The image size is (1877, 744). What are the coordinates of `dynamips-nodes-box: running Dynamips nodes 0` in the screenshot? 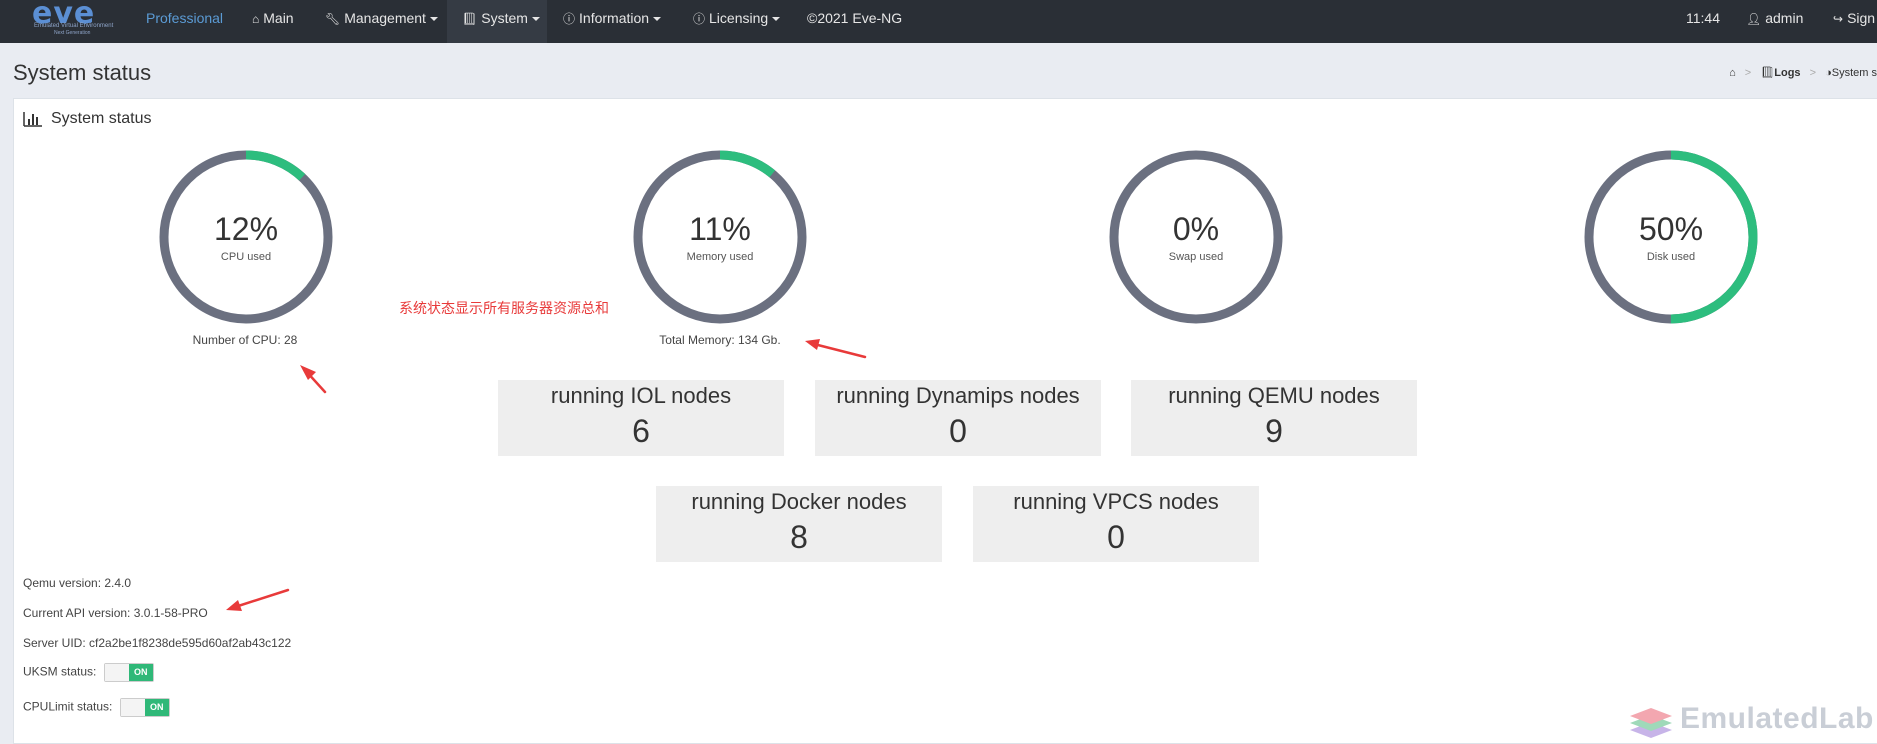 It's located at (958, 418).